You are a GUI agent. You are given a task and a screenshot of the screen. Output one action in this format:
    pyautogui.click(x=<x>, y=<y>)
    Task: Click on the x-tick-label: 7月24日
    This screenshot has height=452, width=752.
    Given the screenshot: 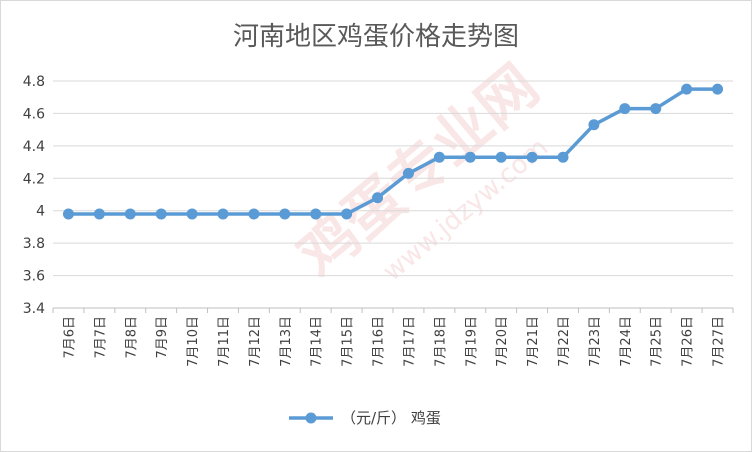 What is the action you would take?
    pyautogui.click(x=626, y=341)
    